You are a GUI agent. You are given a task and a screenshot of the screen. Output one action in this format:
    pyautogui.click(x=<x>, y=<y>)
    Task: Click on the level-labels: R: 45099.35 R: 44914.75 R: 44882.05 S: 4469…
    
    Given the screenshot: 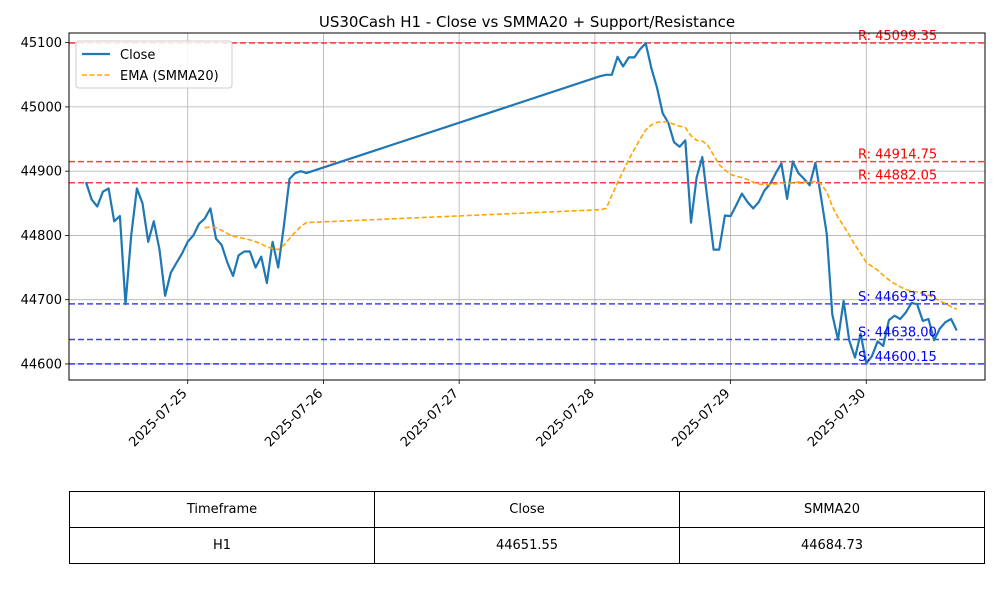 What is the action you would take?
    pyautogui.click(x=897, y=197)
    